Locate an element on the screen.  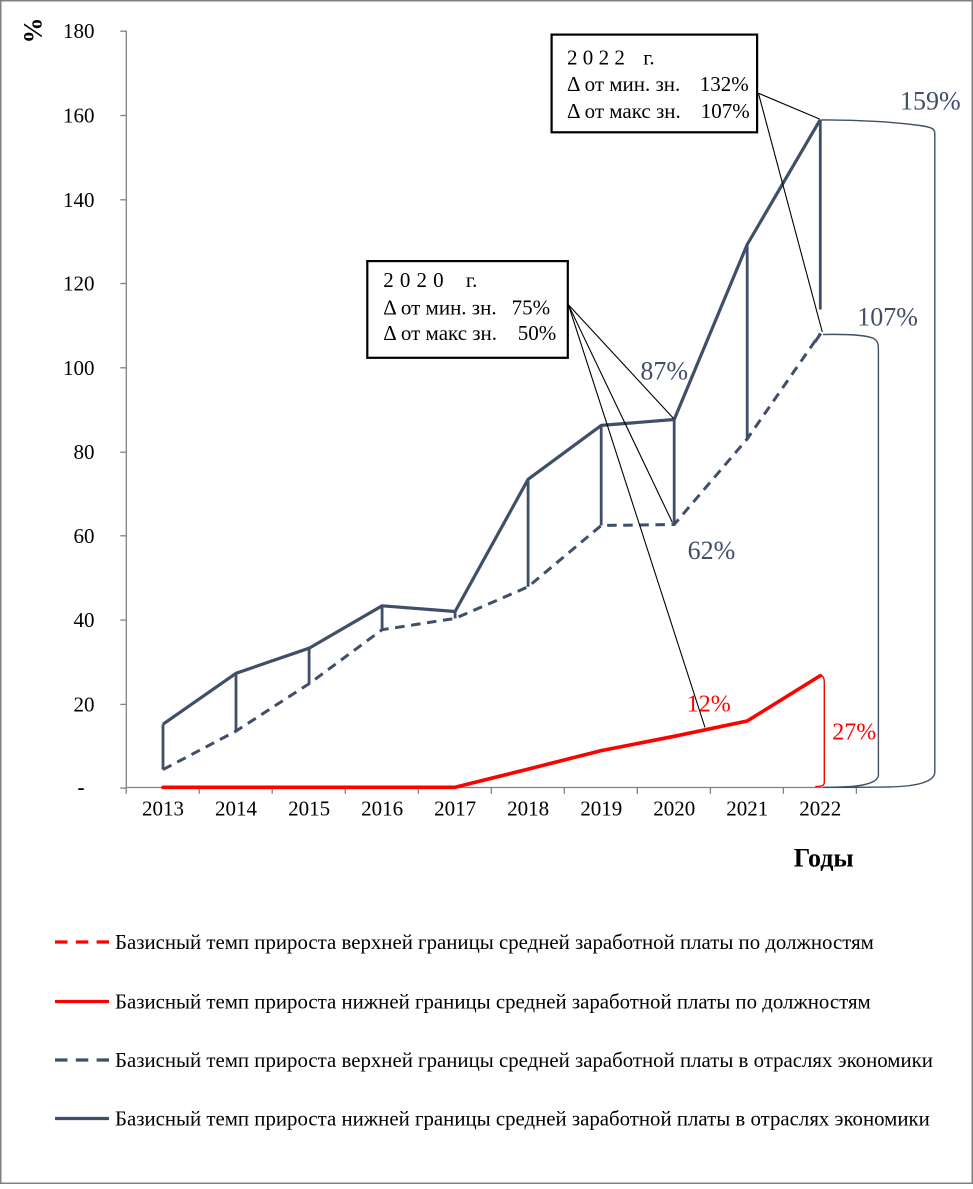
svg-text: 2013 is located at coordinates (163, 809).